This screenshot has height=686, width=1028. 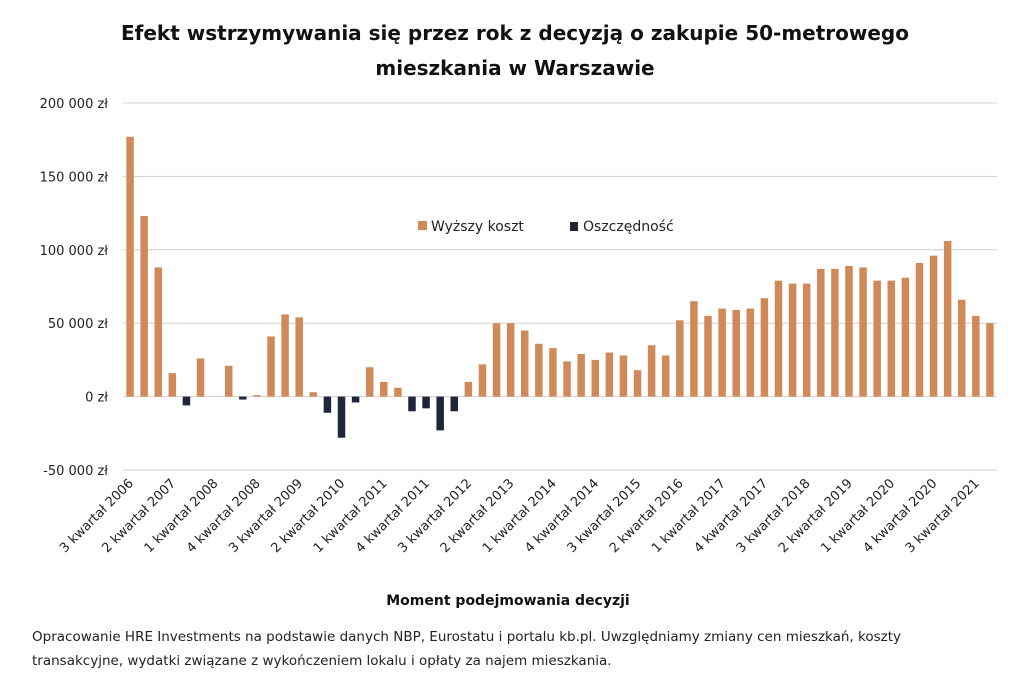 I want to click on y-tick-label: -50 000 zł, so click(x=75, y=471).